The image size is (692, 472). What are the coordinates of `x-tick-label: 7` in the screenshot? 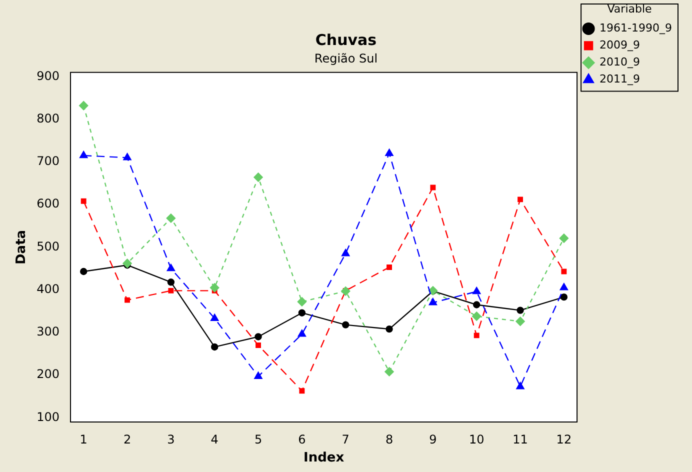 It's located at (346, 439).